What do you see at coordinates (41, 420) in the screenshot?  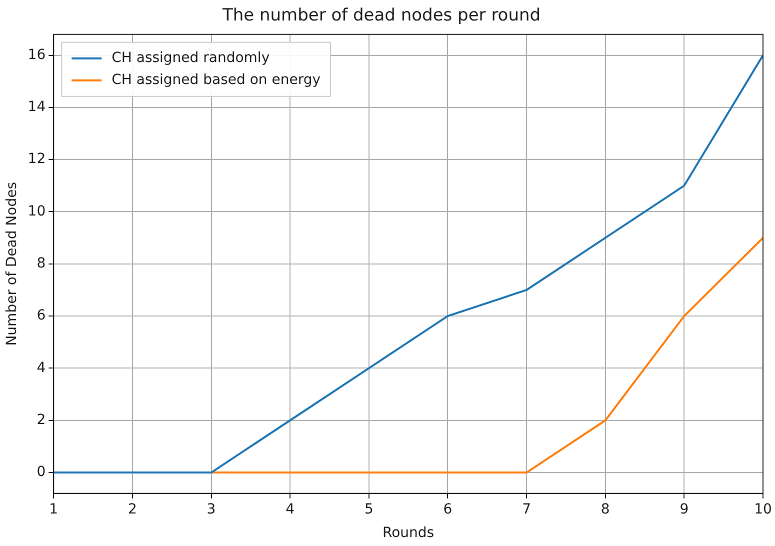 I see `y-tick-label: 2` at bounding box center [41, 420].